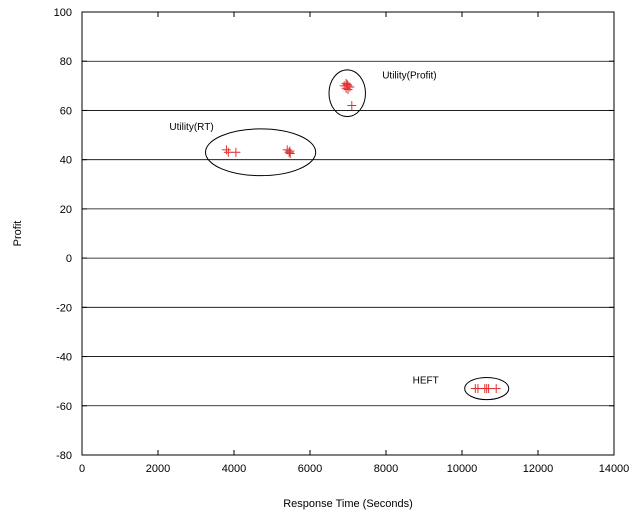  Describe the element at coordinates (66, 111) in the screenshot. I see `y-tick-label: 60` at that location.